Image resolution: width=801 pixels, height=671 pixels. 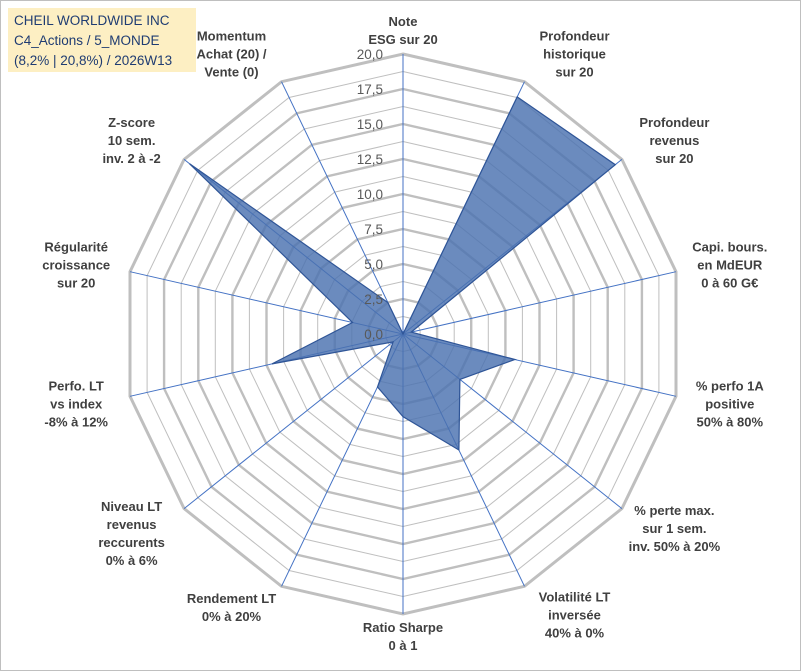 I want to click on axis-label: % perfo 1A positive 50% à 80%, so click(x=730, y=403).